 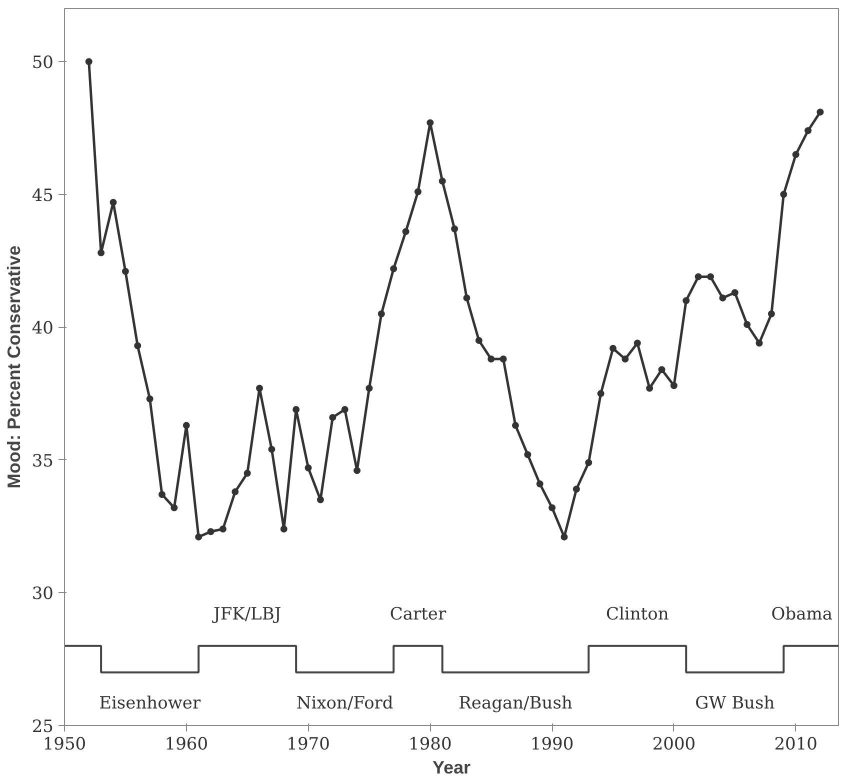 I want to click on annotation: Clinton, so click(x=637, y=614).